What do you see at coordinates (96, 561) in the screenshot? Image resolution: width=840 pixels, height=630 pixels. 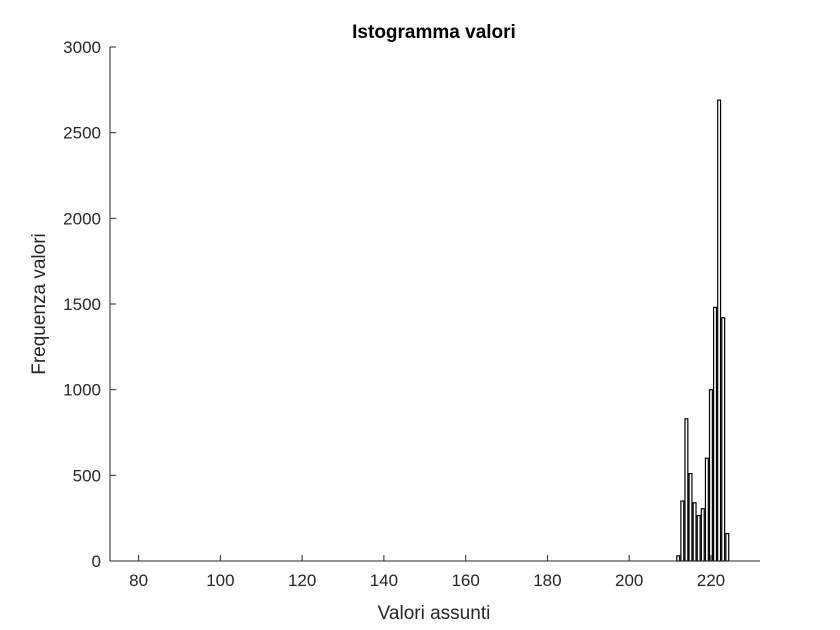 I see `y-tick-label: 0` at bounding box center [96, 561].